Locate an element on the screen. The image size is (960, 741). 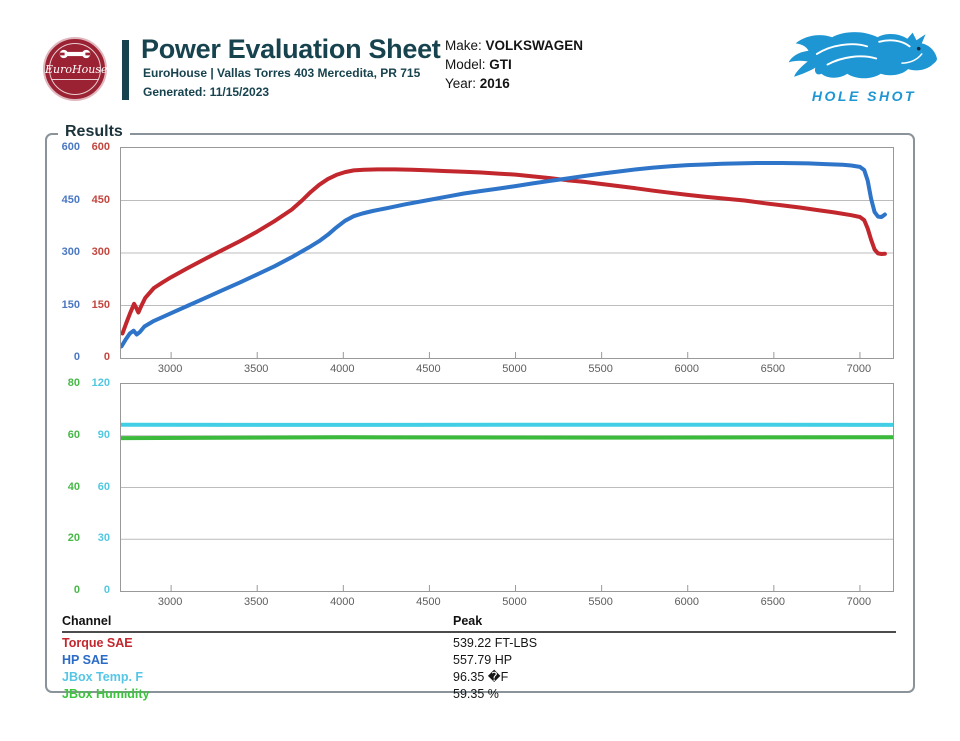
peak-value: 539.22 FT-LBS is located at coordinates (495, 643).